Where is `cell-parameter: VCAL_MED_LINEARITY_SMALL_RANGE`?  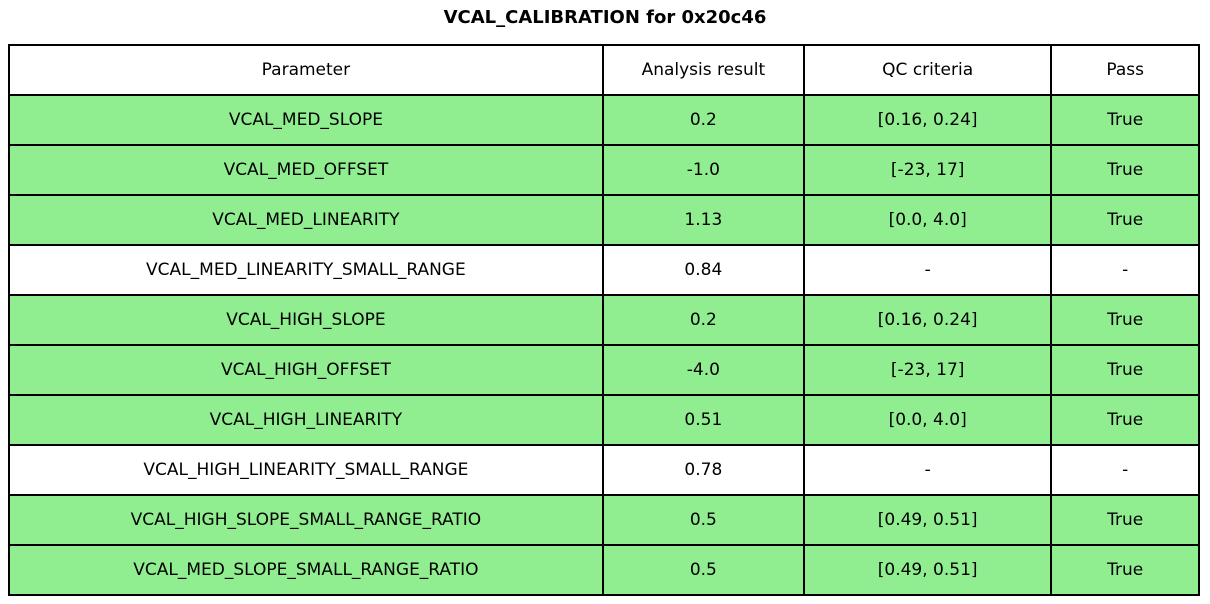
cell-parameter: VCAL_MED_LINEARITY_SMALL_RANGE is located at coordinates (306, 270).